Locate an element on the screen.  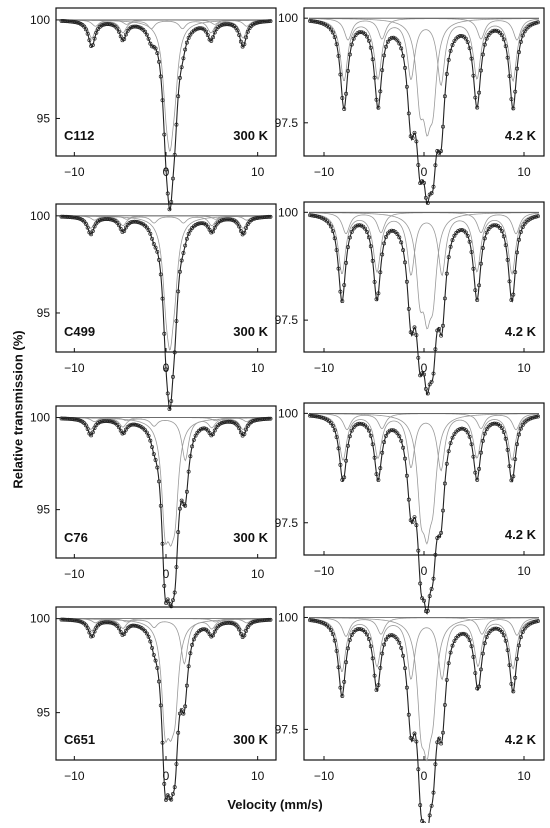
component-curve is located at coordinates (166, 439).